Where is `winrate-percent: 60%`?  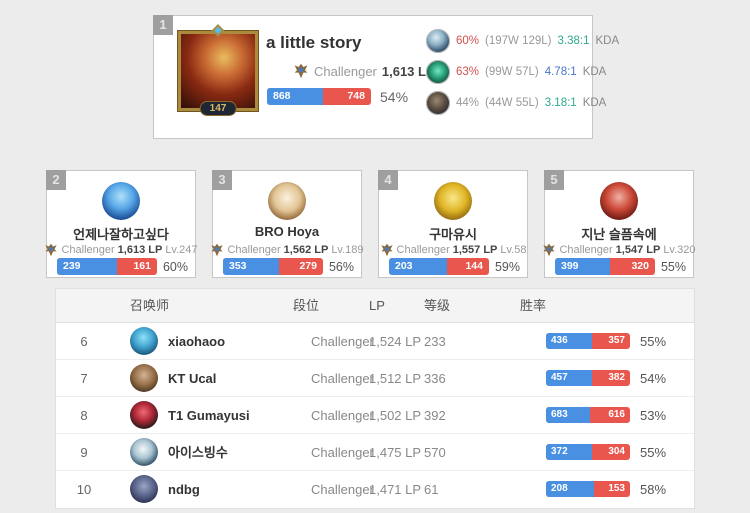 winrate-percent: 60% is located at coordinates (175, 266).